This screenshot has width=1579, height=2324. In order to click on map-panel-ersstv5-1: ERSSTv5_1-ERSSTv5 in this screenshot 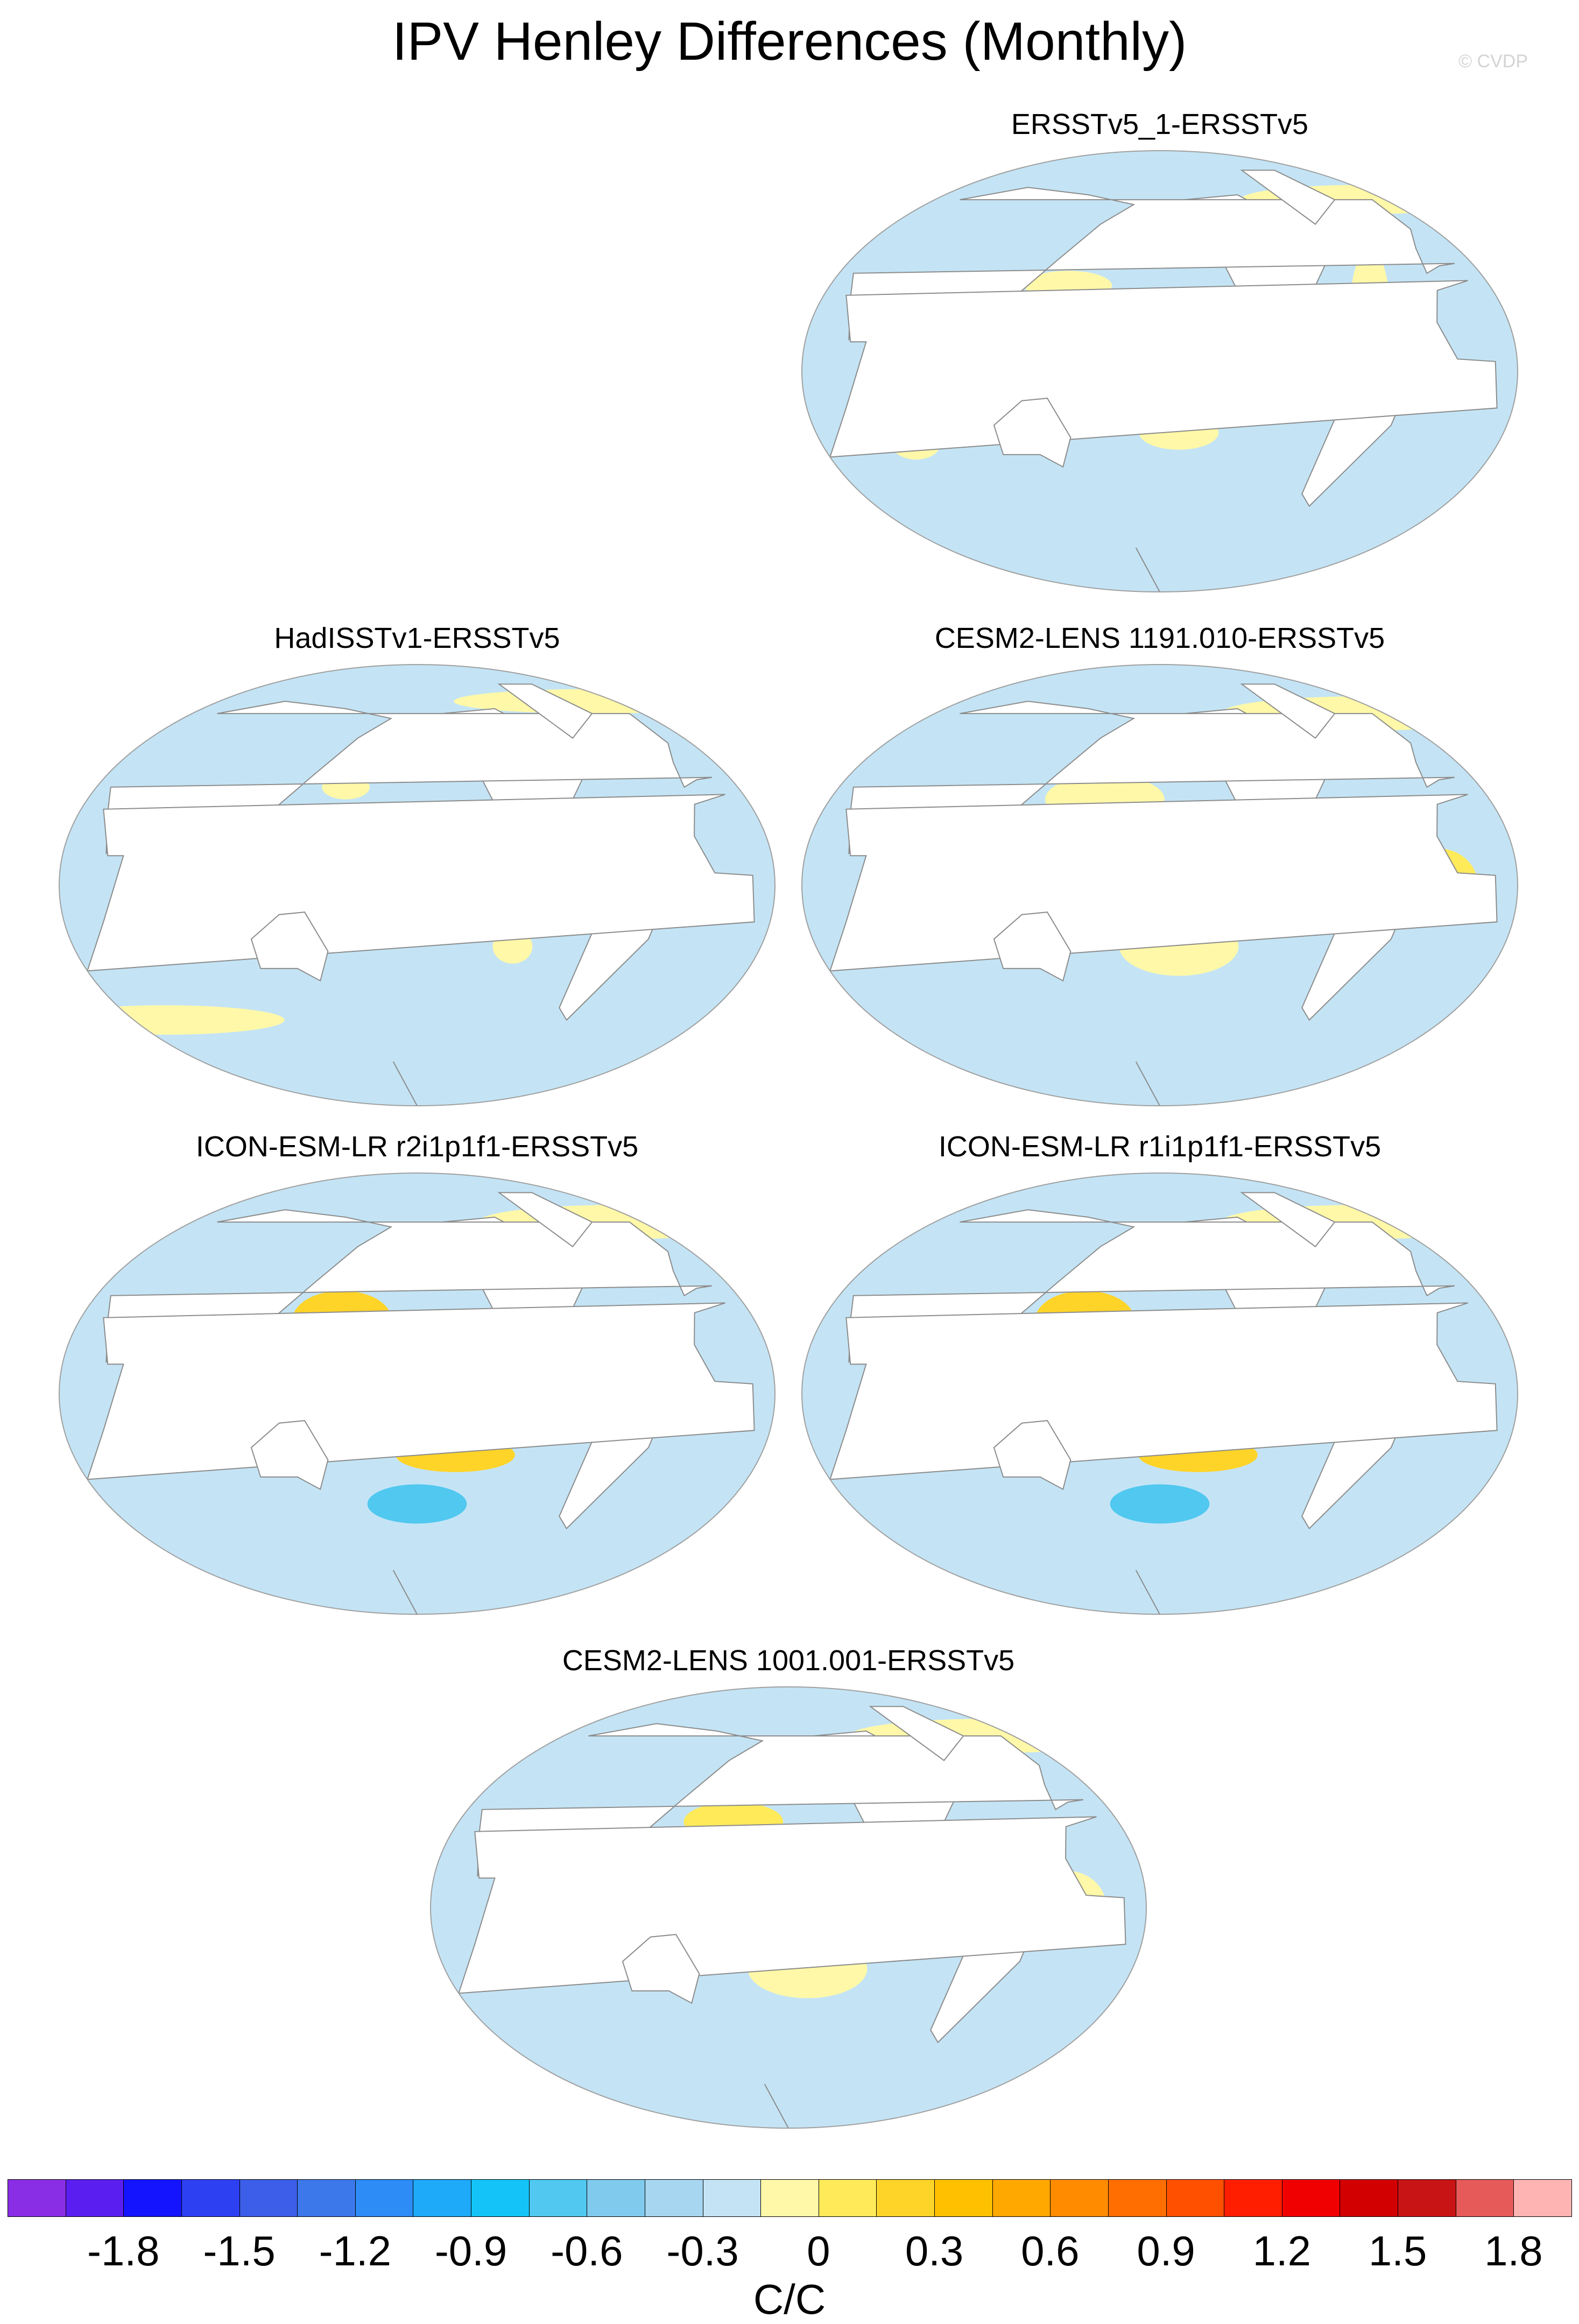, I will do `click(1159, 350)`.